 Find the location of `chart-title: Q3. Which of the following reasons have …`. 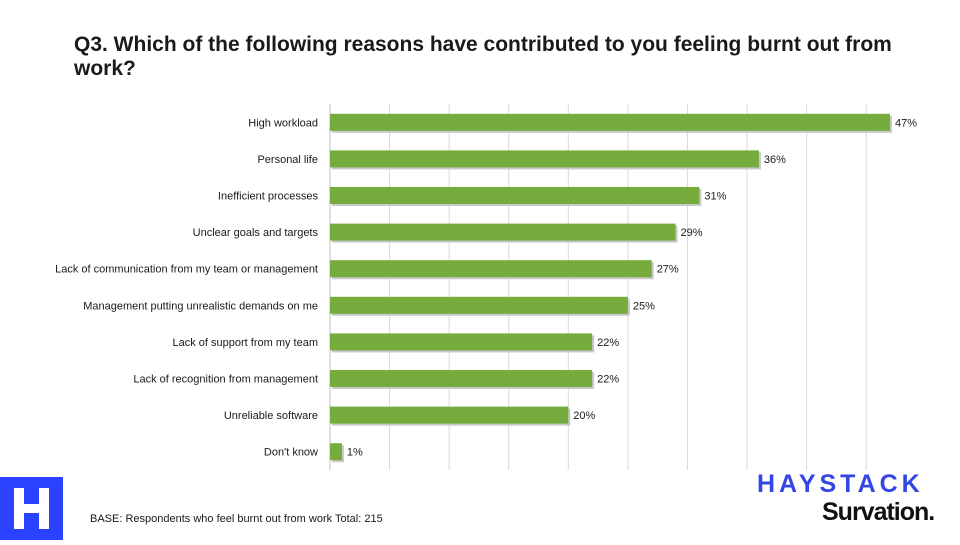

chart-title: Q3. Which of the following reasons have … is located at coordinates (483, 56).